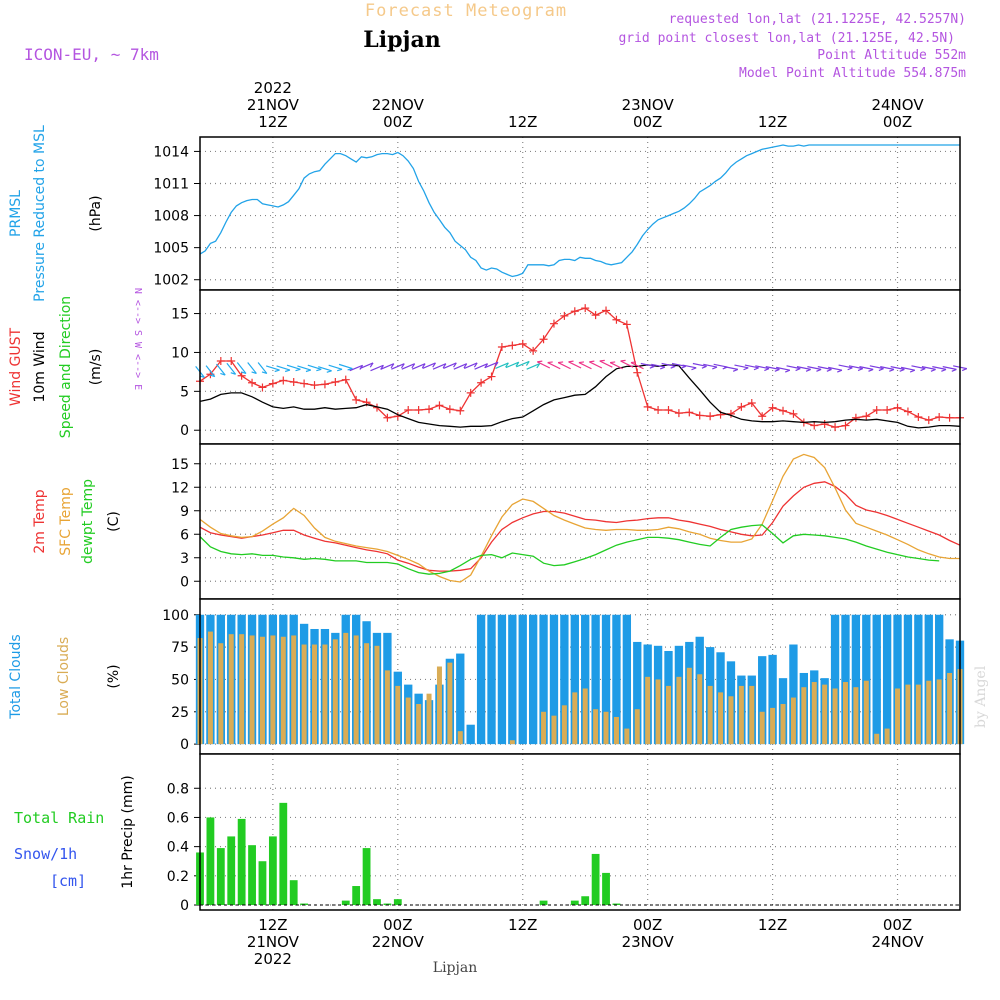 This screenshot has height=1000, width=1000. I want to click on ytick-label-temp: 12, so click(180, 488).